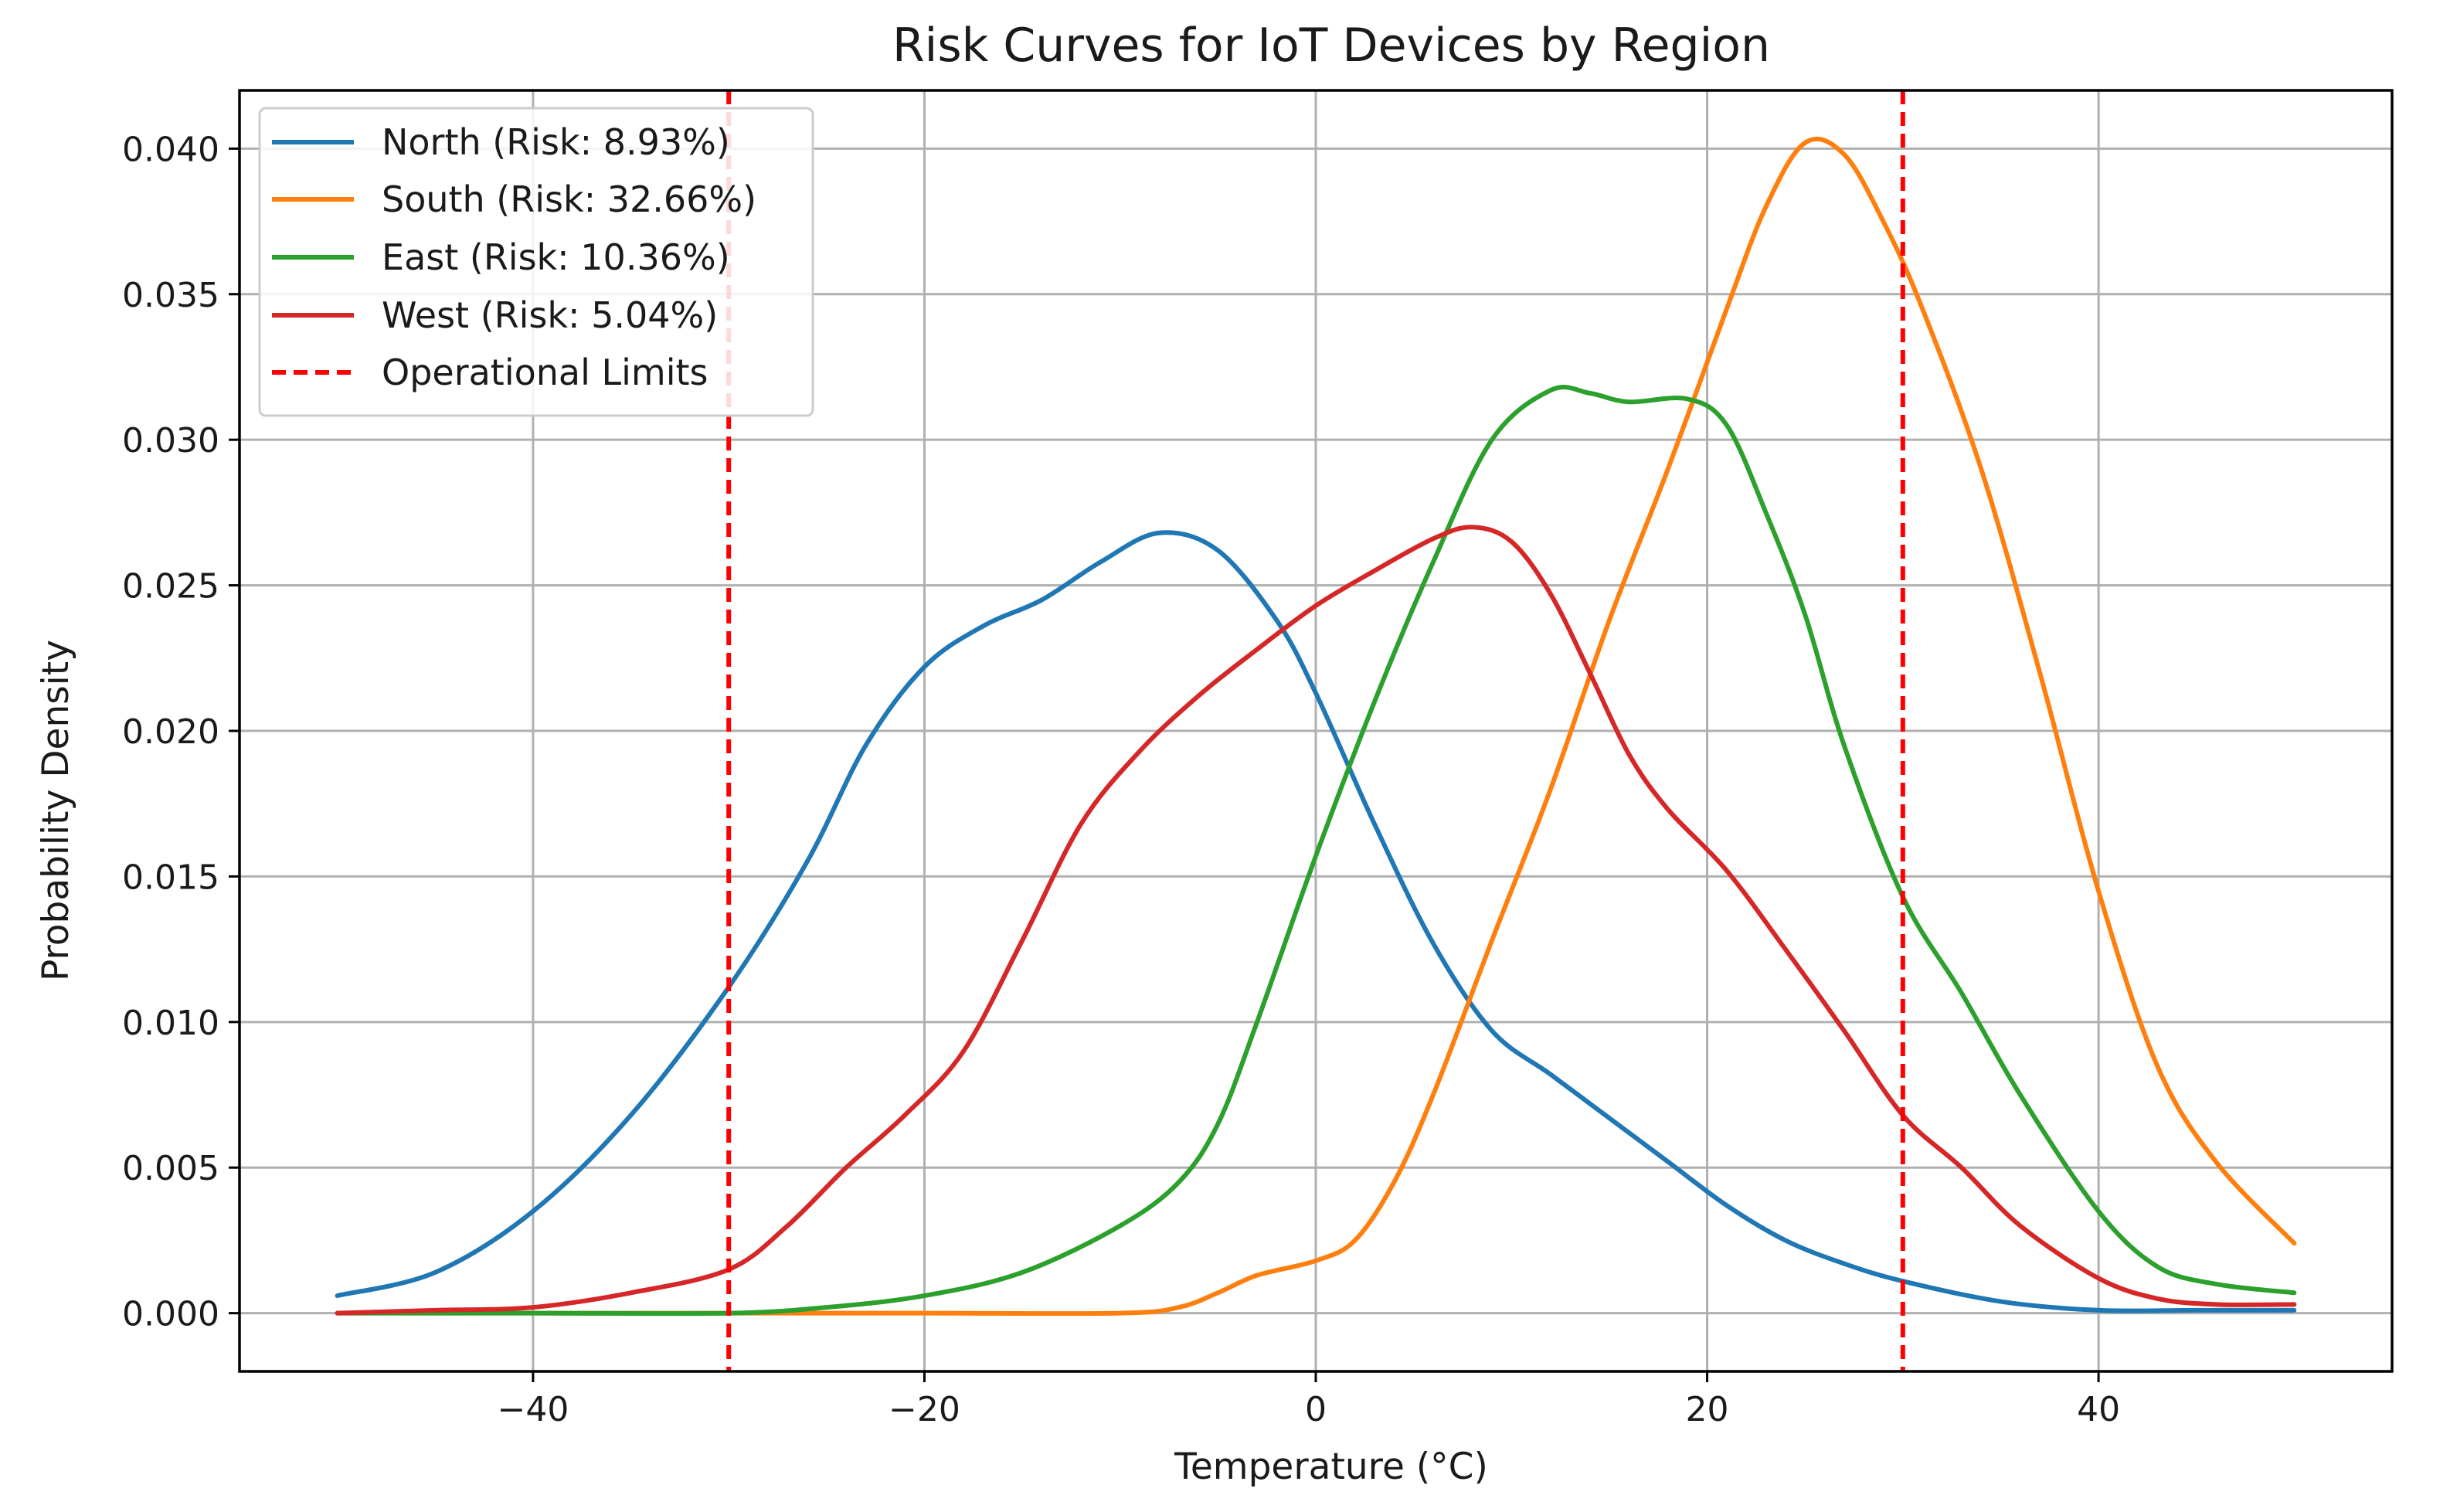 This screenshot has width=2450, height=1512. Describe the element at coordinates (2098, 1409) in the screenshot. I see `x-tick-label: 40` at that location.